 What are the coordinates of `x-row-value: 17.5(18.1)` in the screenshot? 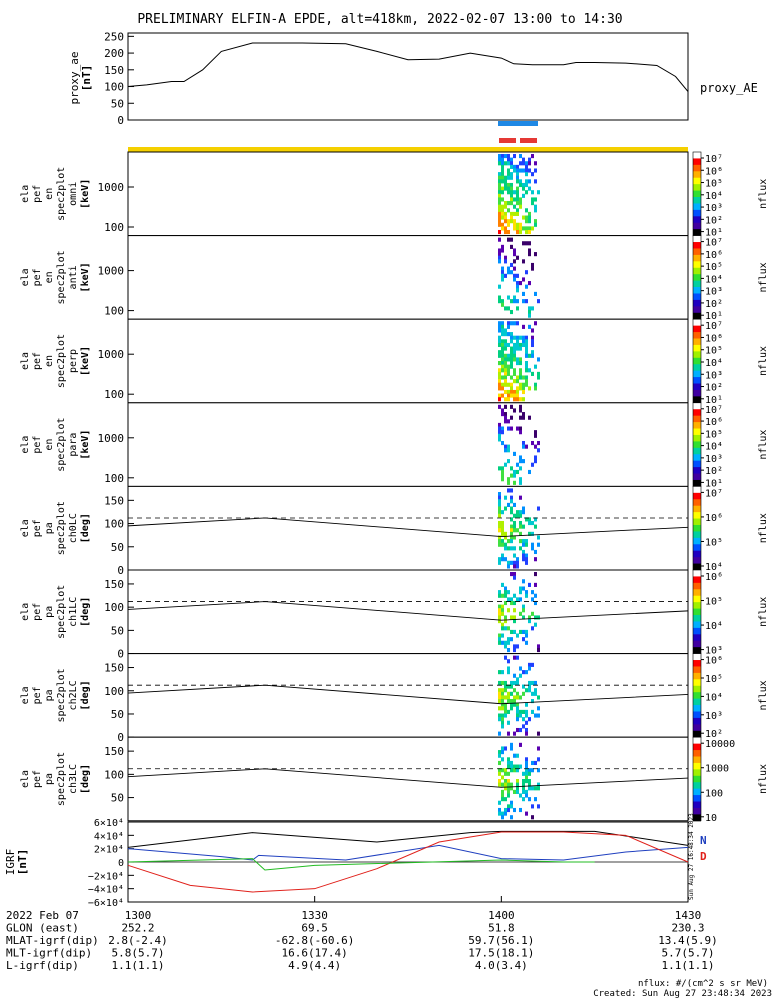 It's located at (501, 953).